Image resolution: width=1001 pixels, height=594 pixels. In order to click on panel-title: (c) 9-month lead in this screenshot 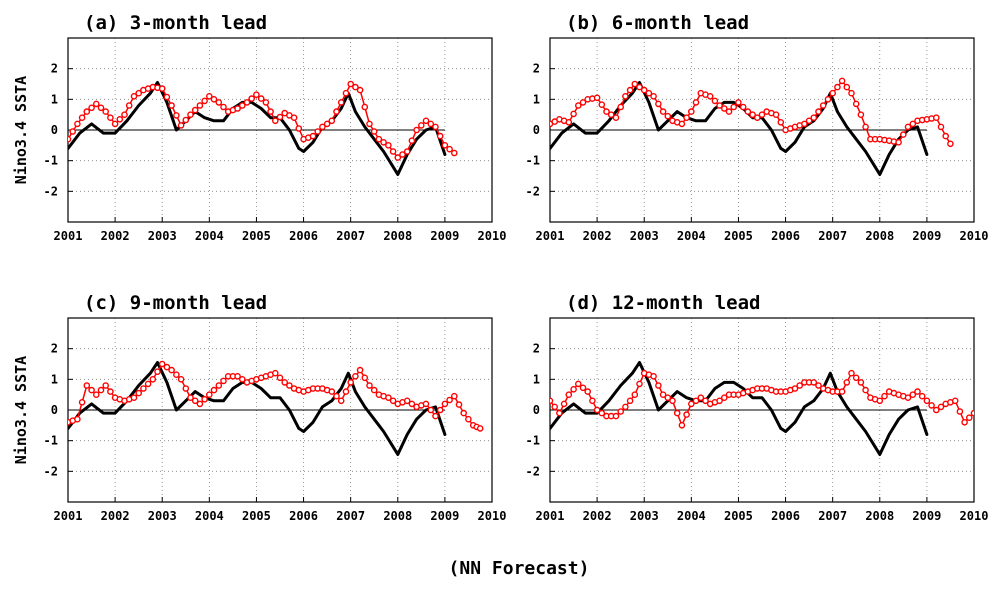, I will do `click(175, 303)`.